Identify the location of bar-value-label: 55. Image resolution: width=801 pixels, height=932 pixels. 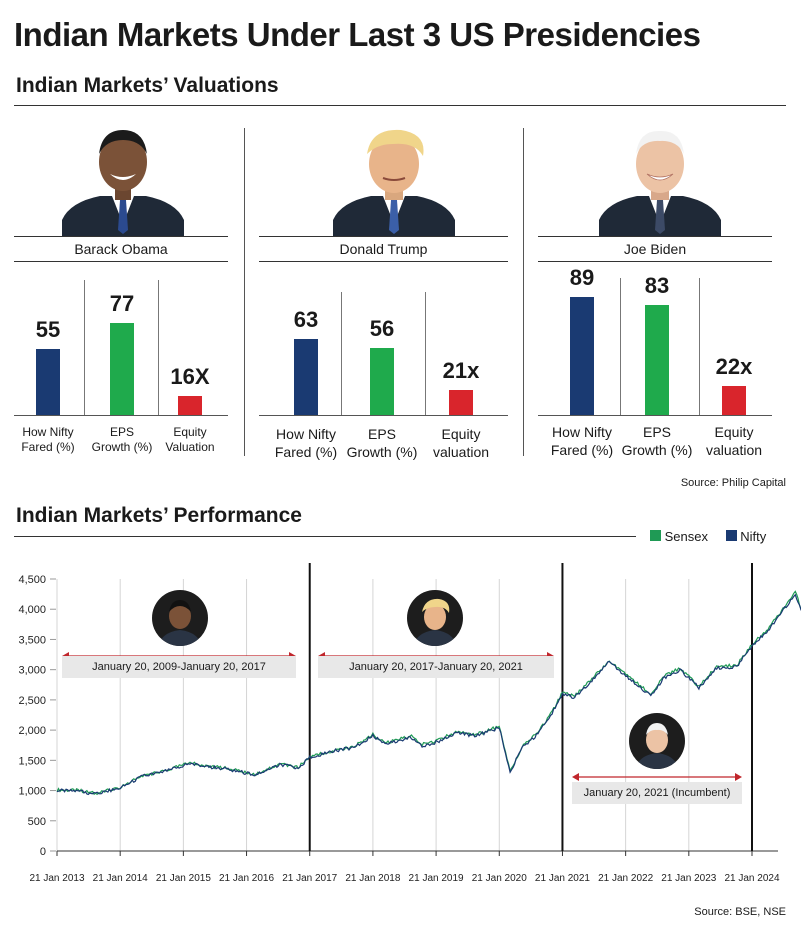
(48, 329).